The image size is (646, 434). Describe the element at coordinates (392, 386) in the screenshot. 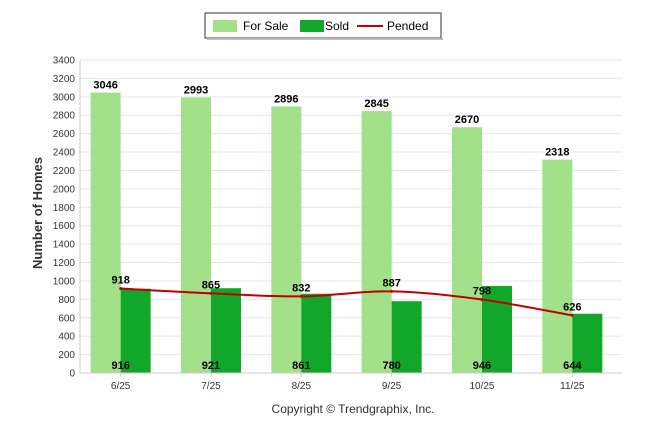

I see `x-tick-label: 9/25` at that location.